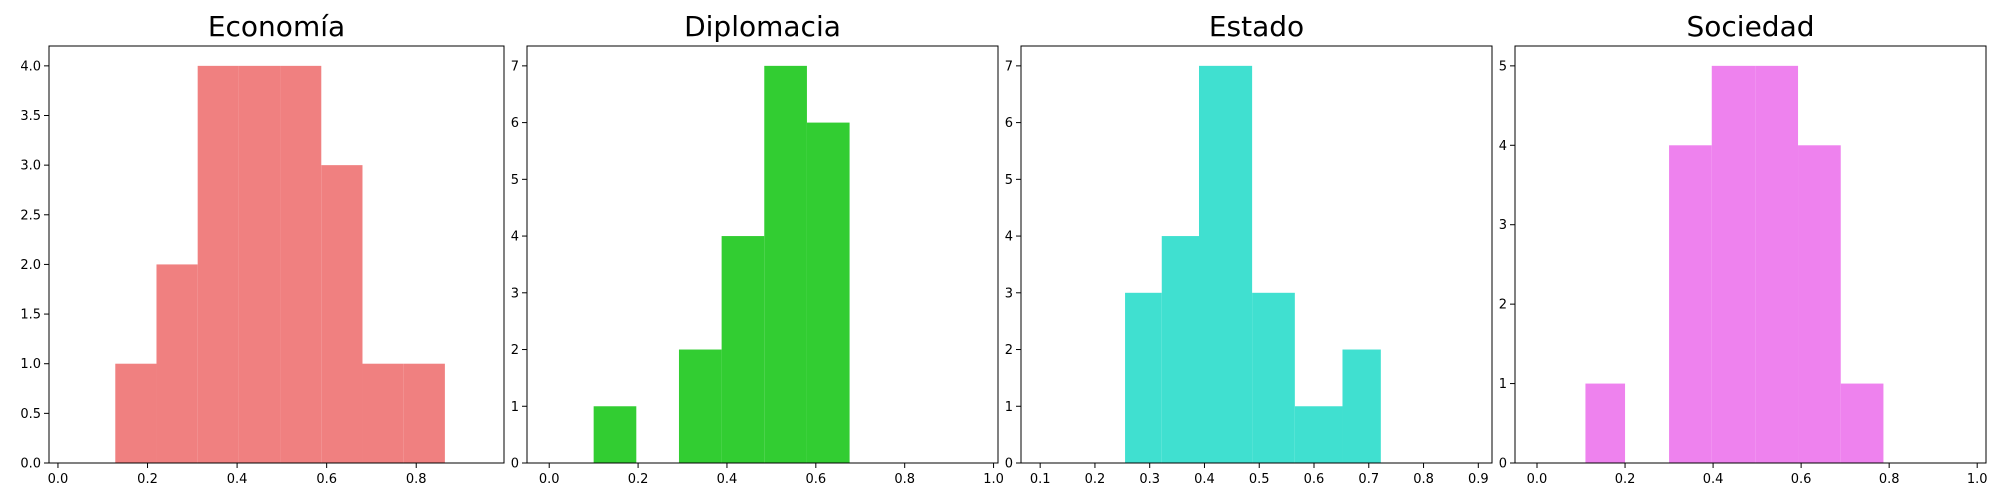  What do you see at coordinates (515, 123) in the screenshot?
I see `diplomacia-y-tick-label-6: 6` at bounding box center [515, 123].